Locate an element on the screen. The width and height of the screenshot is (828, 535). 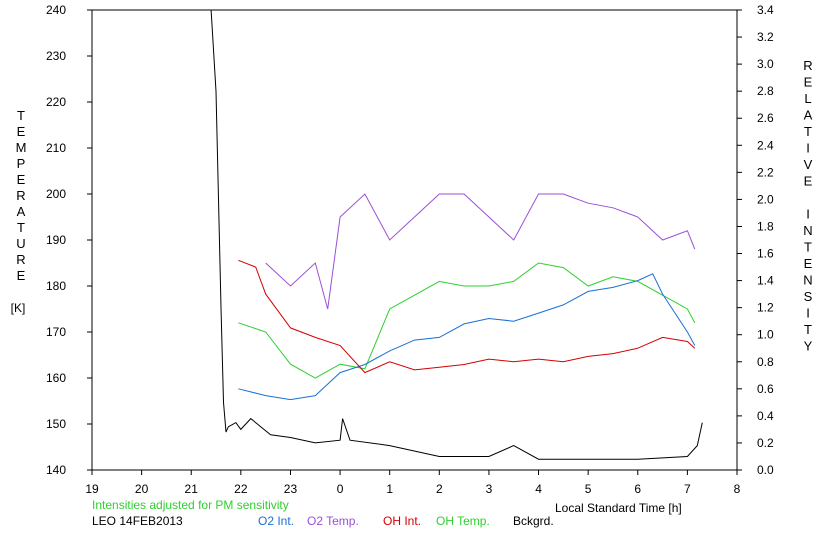
series-line-o2-temp is located at coordinates (480, 251).